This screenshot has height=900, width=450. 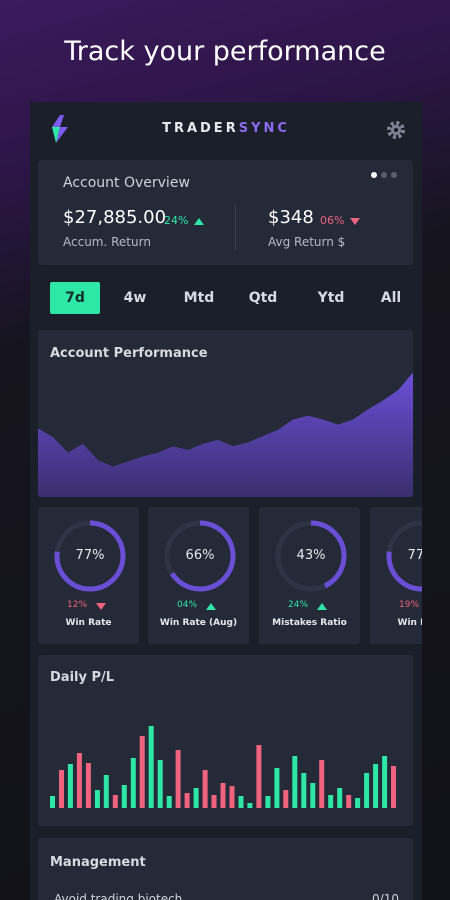 I want to click on gauge-label: 43%, so click(x=311, y=555).